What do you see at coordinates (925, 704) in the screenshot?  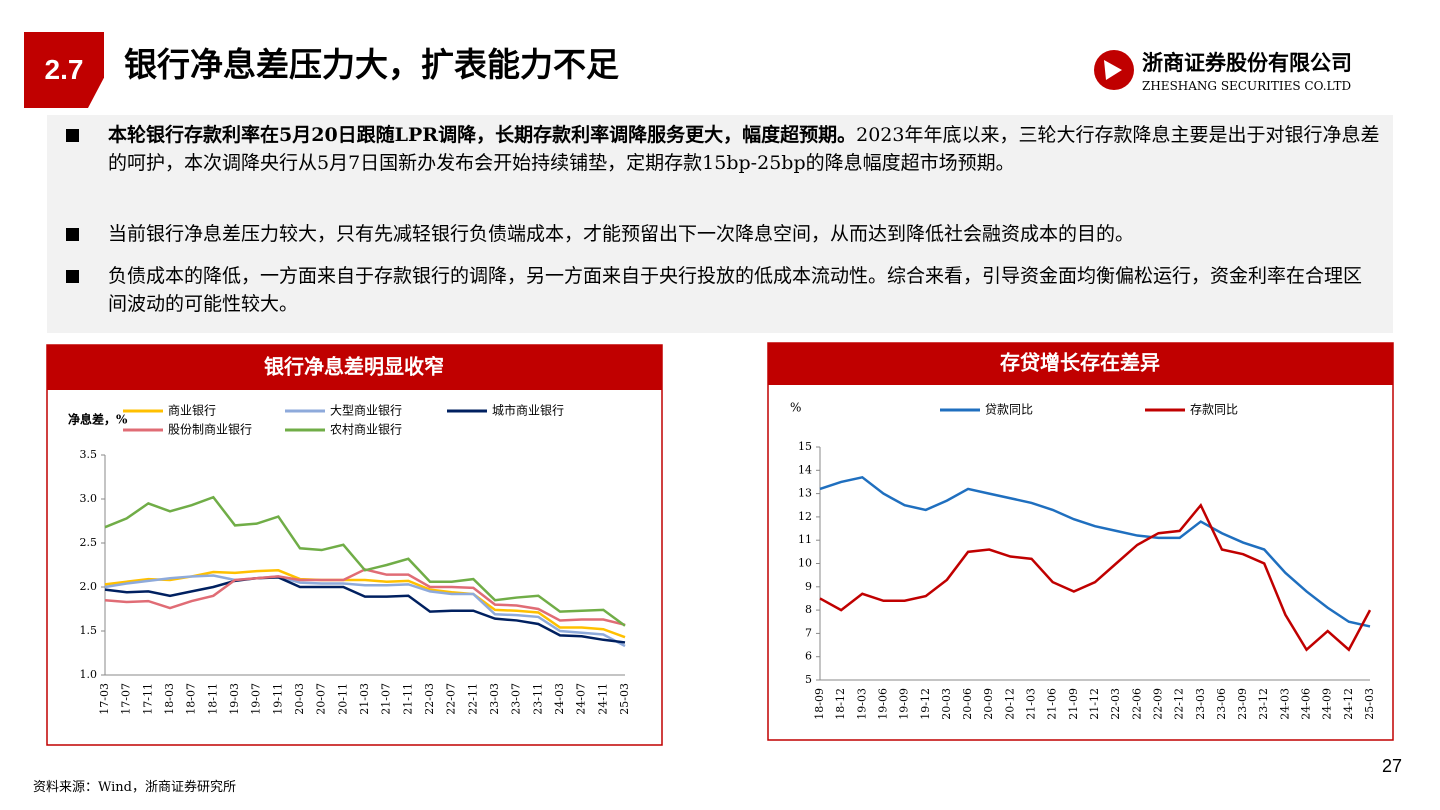 I see `x-tick-label: 19-12` at bounding box center [925, 704].